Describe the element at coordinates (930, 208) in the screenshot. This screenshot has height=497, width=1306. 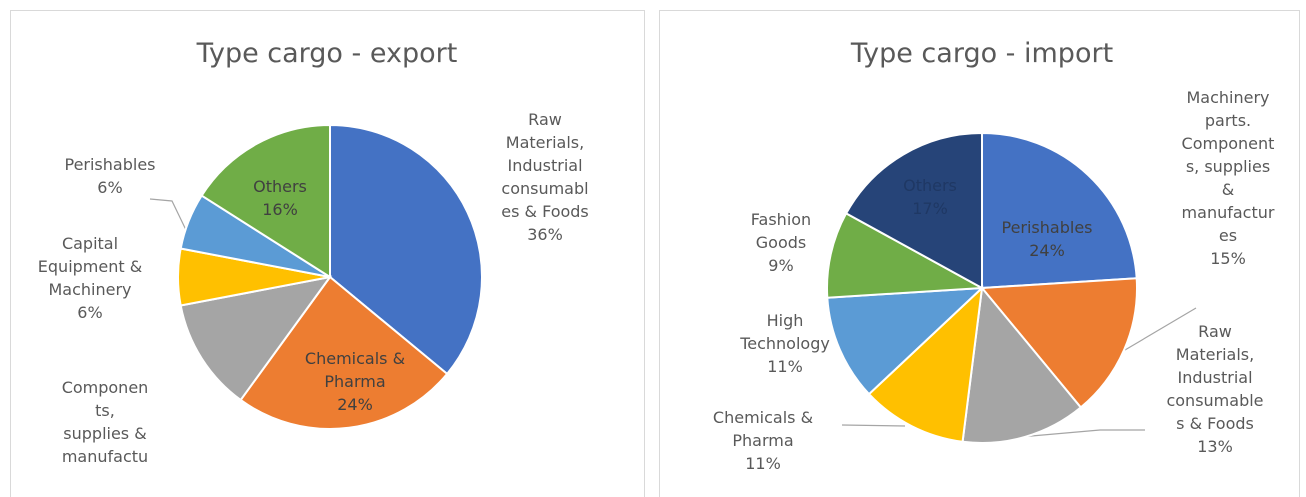
I see `value-label: 17%` at that location.